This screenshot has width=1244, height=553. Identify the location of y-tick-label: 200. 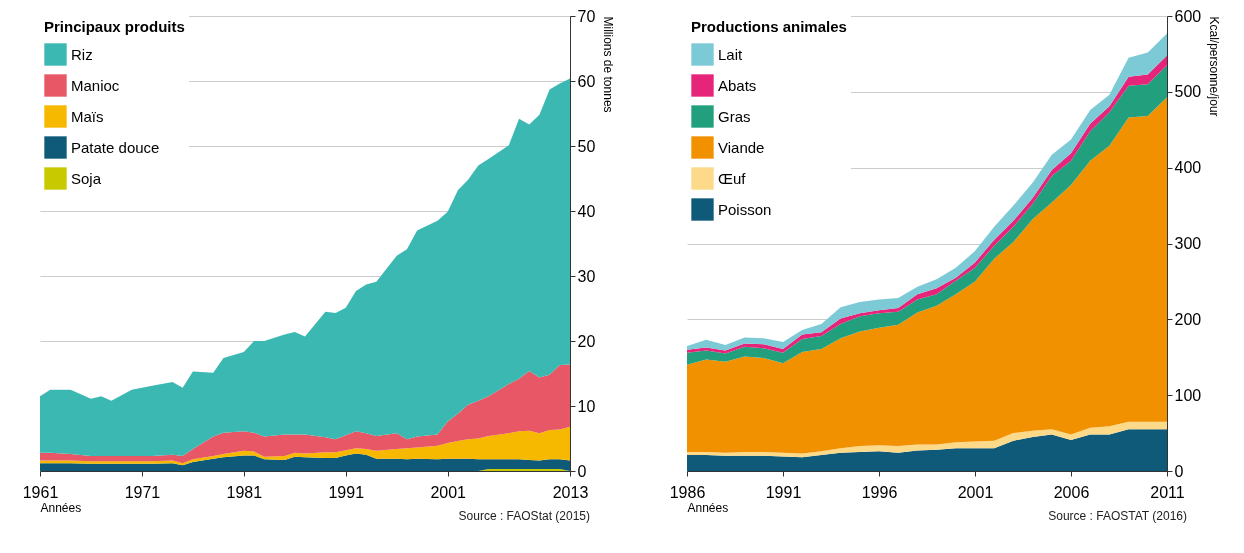
(1188, 319).